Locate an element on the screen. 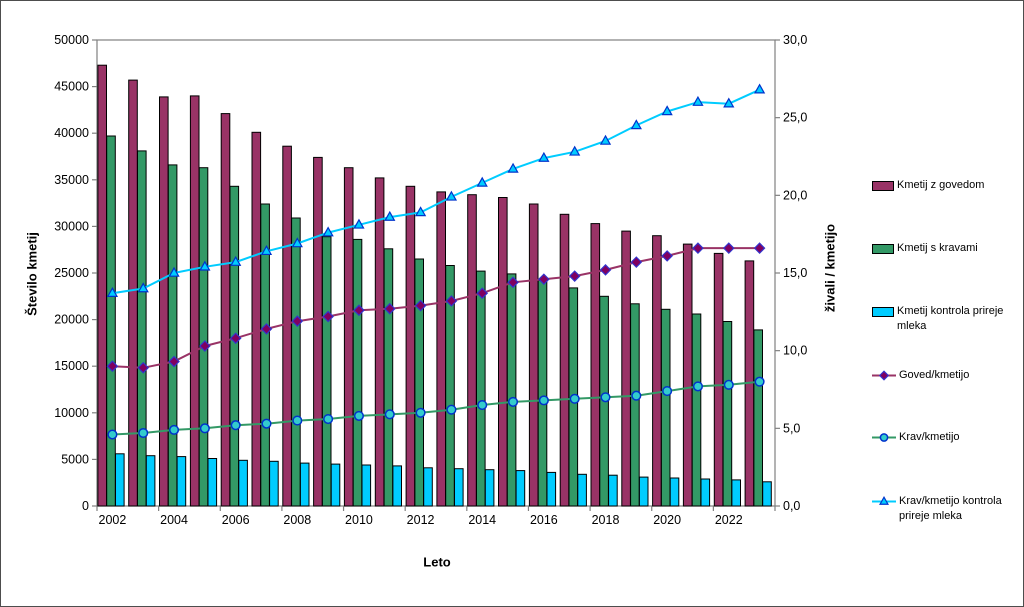  left-tick-label: 35000 is located at coordinates (71, 180).